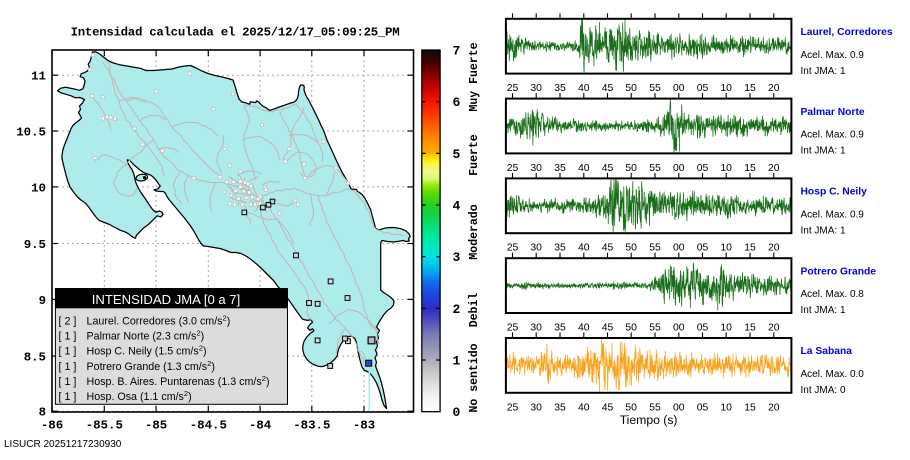 The width and height of the screenshot is (910, 460). What do you see at coordinates (457, 412) in the screenshot?
I see `svg-text: 0` at bounding box center [457, 412].